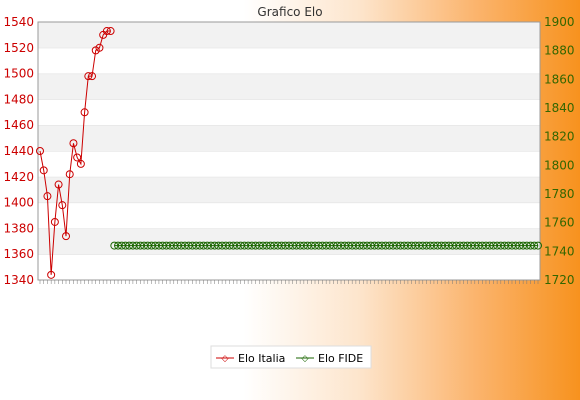 This screenshot has width=580, height=400. I want to click on legend-label-italia: Elo Italia, so click(261, 358).